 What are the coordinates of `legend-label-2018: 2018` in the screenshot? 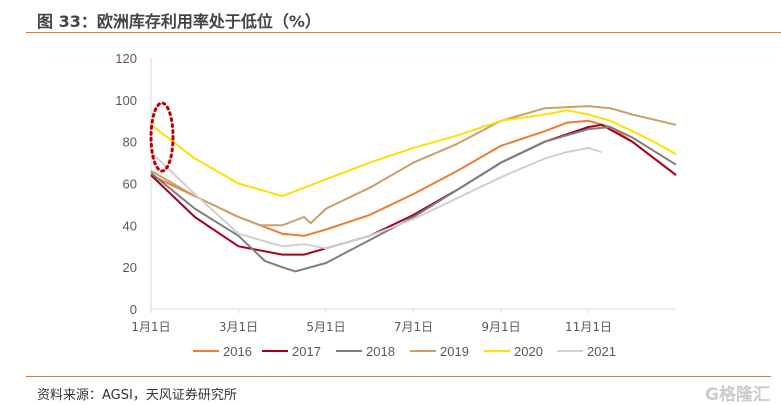 It's located at (380, 351).